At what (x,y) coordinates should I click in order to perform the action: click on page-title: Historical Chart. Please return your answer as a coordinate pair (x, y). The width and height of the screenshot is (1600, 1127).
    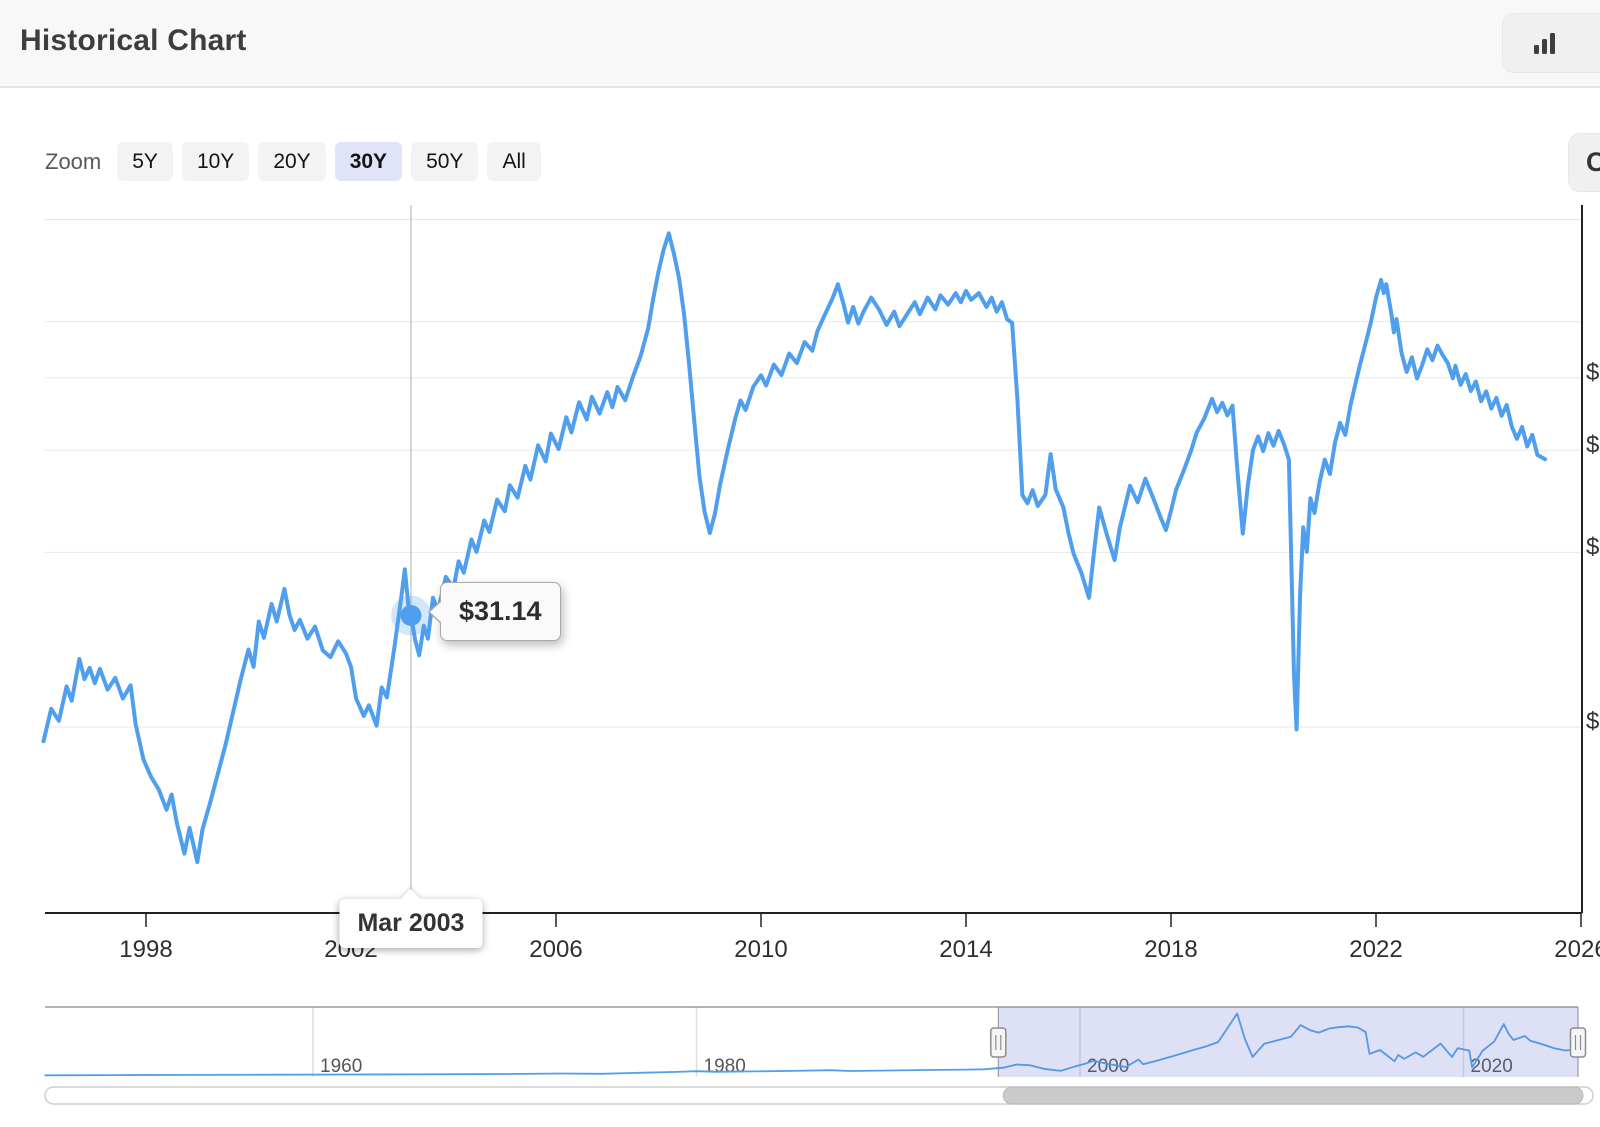
    Looking at the image, I should click on (133, 40).